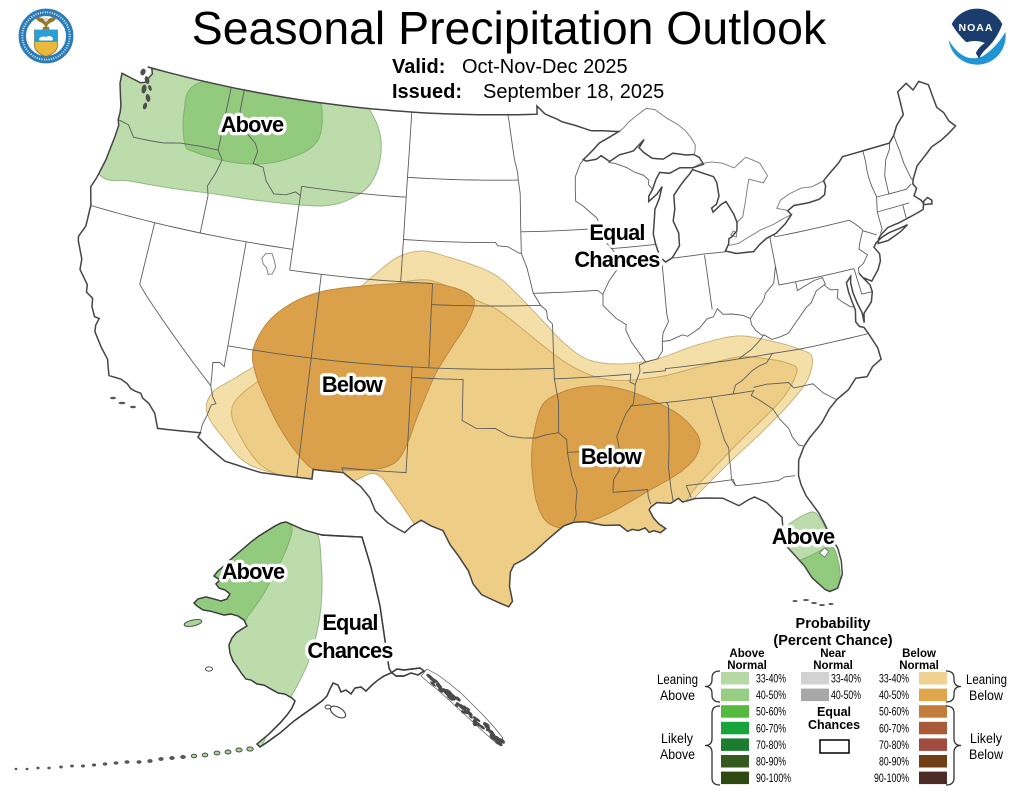 This screenshot has width=1024, height=791. Describe the element at coordinates (833, 654) in the screenshot. I see `svg-text: Near` at that location.